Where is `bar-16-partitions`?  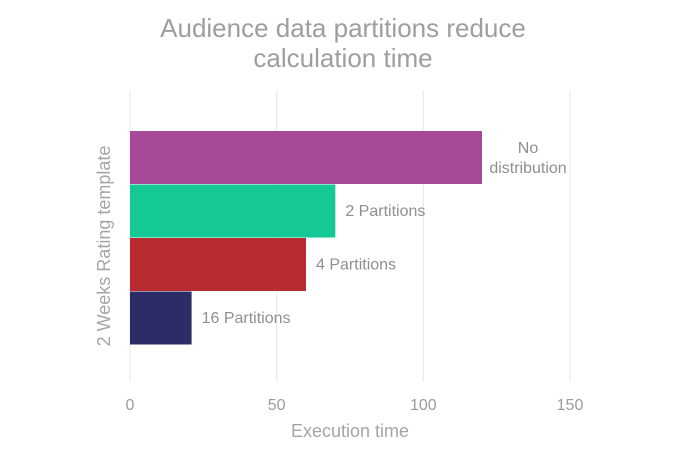 bar-16-partitions is located at coordinates (161, 318).